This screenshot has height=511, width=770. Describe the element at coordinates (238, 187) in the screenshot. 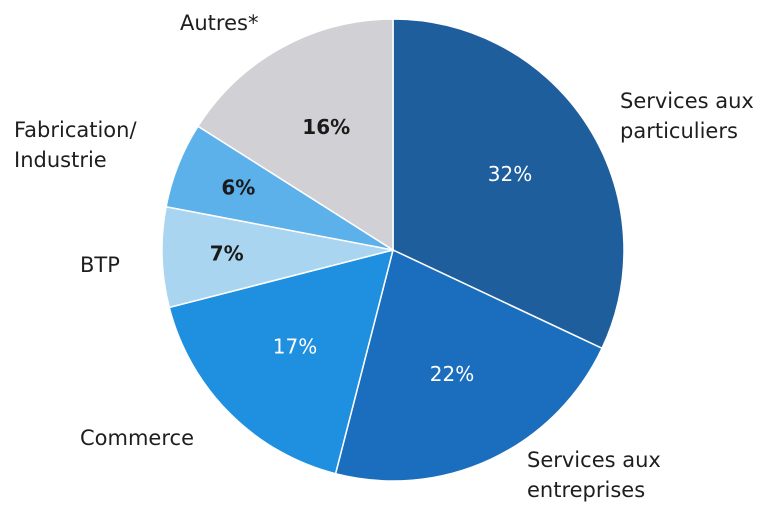

I see `value-label: 6%` at that location.